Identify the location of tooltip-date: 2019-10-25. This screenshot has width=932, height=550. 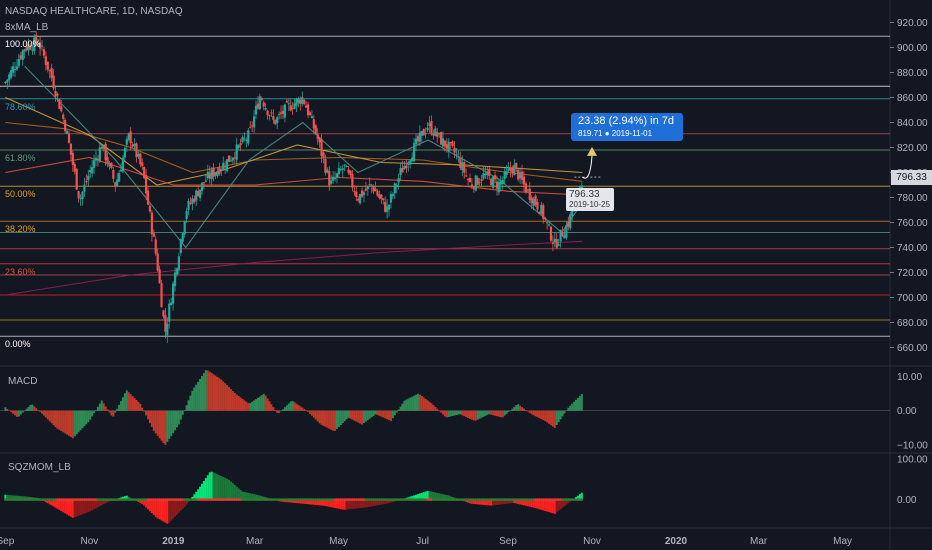
(589, 204).